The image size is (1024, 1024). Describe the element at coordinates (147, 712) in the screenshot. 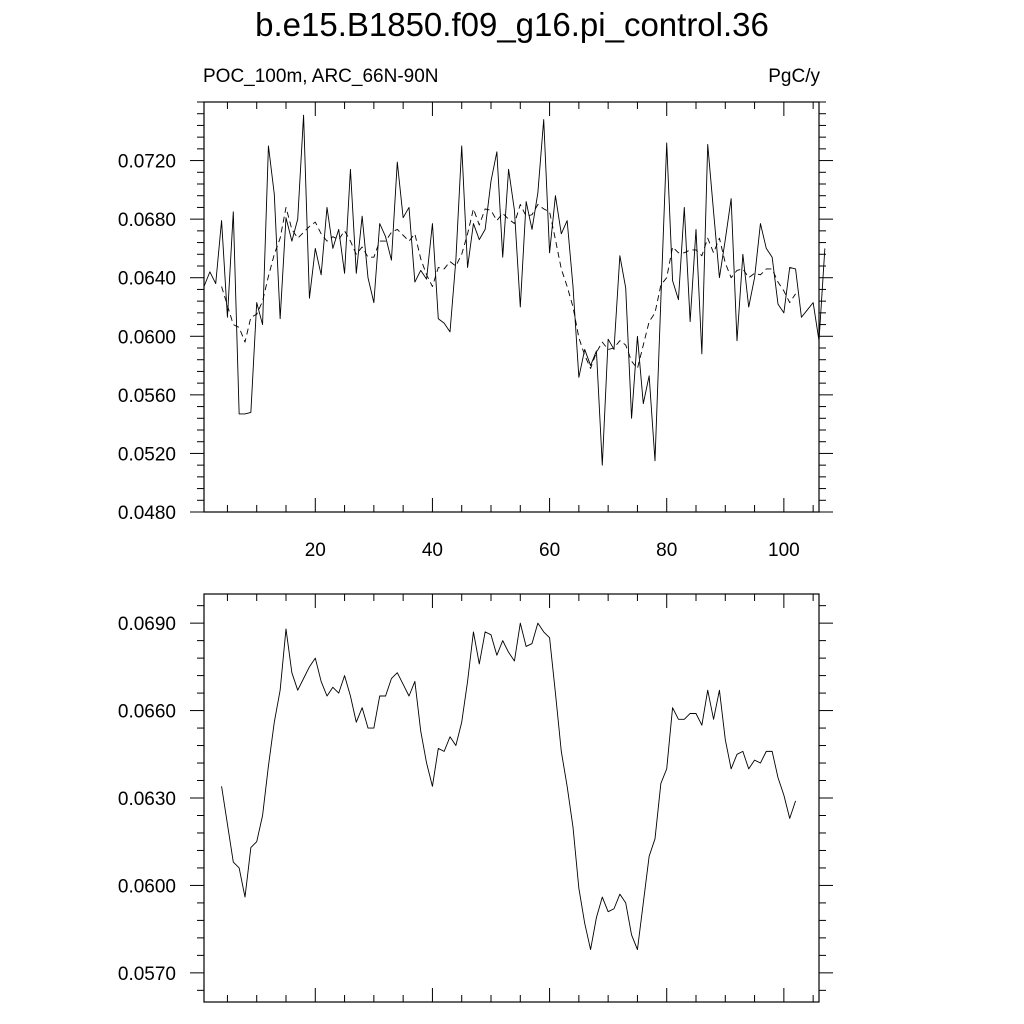

I see `y-tick-label: 0.0660` at that location.